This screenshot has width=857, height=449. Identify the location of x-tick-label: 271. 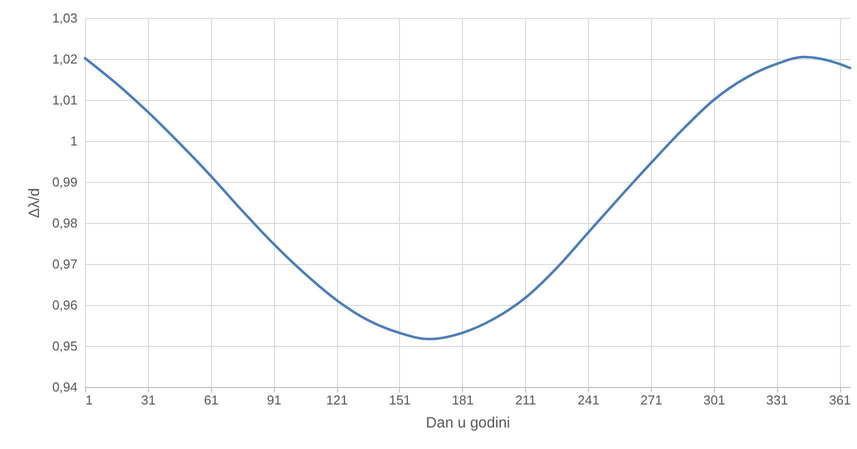
(651, 400).